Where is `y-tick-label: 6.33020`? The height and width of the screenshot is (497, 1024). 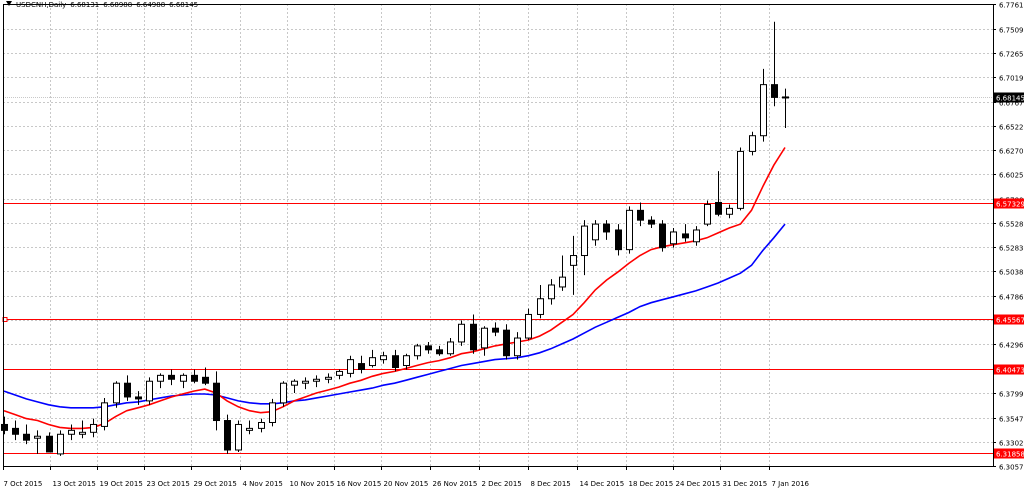
y-tick-label: 6.33020 is located at coordinates (1011, 444).